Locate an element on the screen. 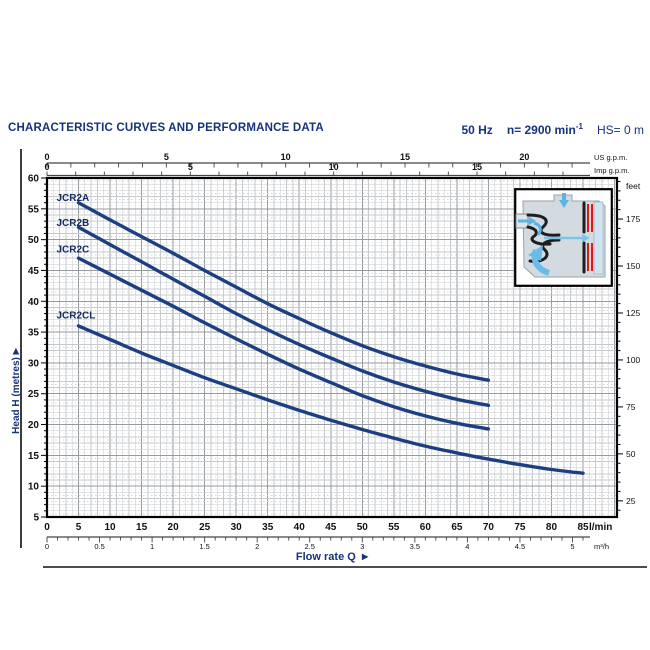 Image resolution: width=650 pixels, height=650 pixels. svg-text: 2.5 is located at coordinates (310, 546).